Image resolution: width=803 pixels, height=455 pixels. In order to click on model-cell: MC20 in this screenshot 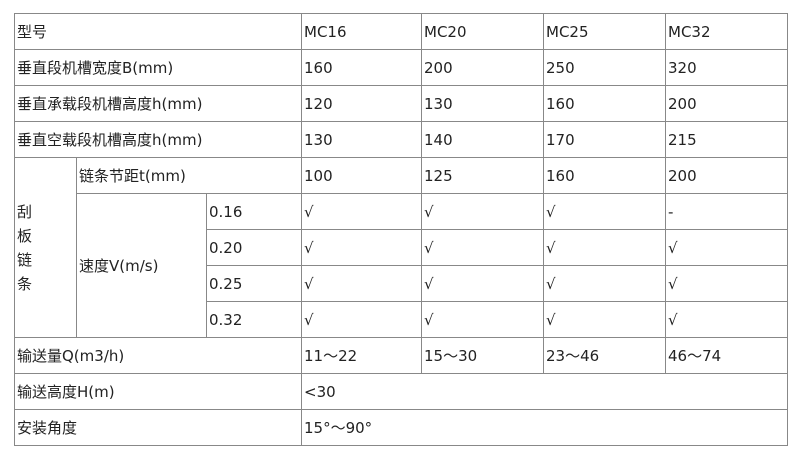, I will do `click(482, 31)`.